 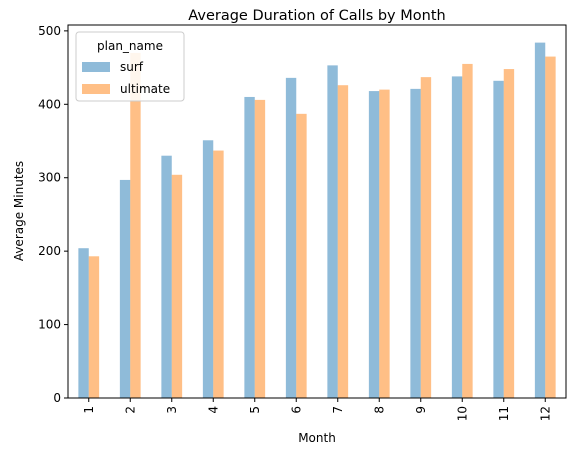 I want to click on x-tick-label-7: 7, so click(x=338, y=410).